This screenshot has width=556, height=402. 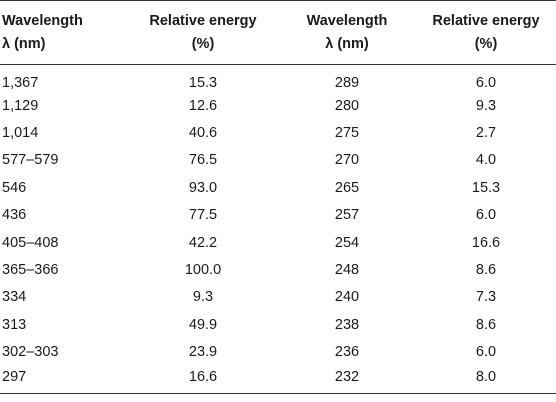 What do you see at coordinates (347, 324) in the screenshot?
I see `wavelength-cell: 238` at bounding box center [347, 324].